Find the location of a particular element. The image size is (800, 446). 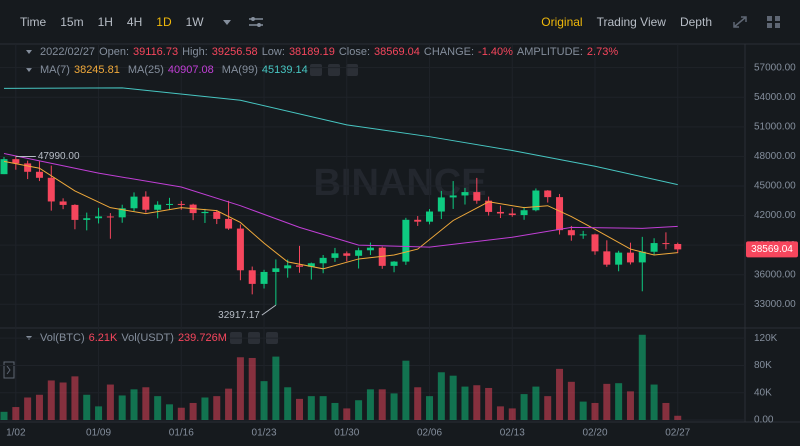

y-tick-label: 33000.00 is located at coordinates (775, 304).